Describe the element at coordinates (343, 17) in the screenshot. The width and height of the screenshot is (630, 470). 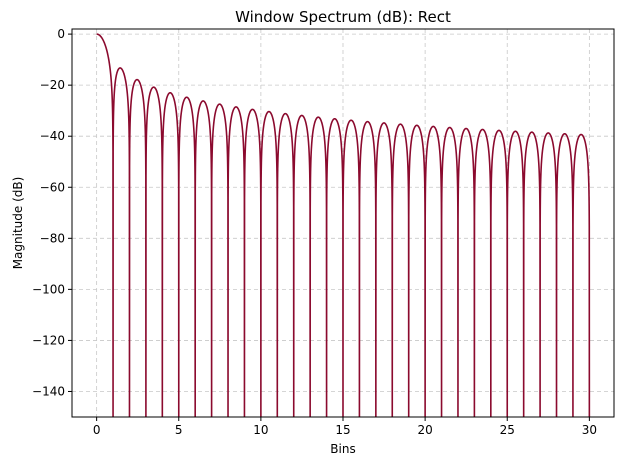
I see `chart-title: Window Spectrum (dB): Rect` at that location.